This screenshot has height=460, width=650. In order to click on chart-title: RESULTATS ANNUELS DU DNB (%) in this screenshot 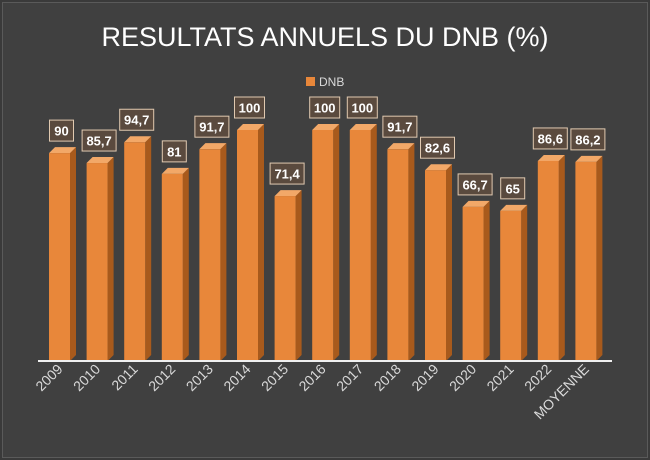, I will do `click(324, 37)`.